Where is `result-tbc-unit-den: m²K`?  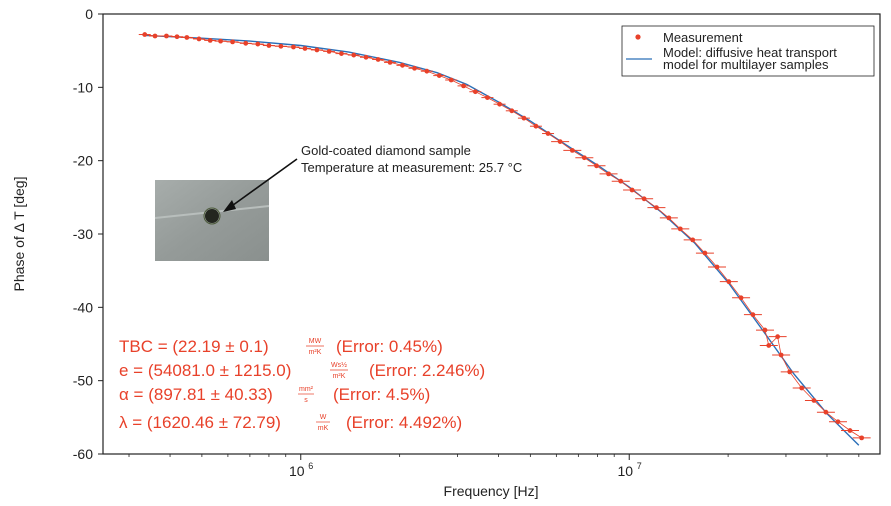 result-tbc-unit-den: m²K is located at coordinates (315, 352).